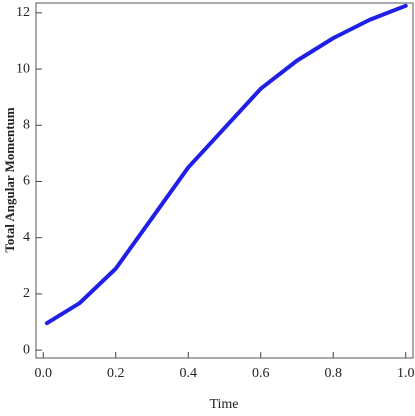 The image size is (415, 416). I want to click on x-tick-label: 1.0, so click(406, 373).